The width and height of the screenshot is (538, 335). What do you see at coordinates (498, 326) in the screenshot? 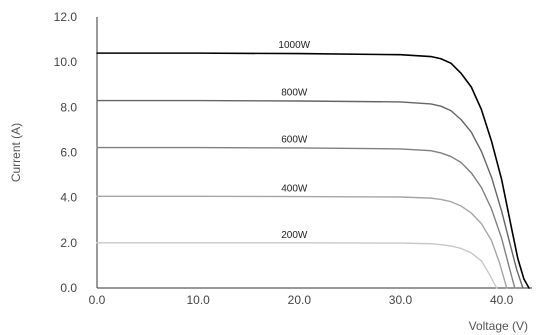
I see `x-axis-title: Voltage (V)` at bounding box center [498, 326].